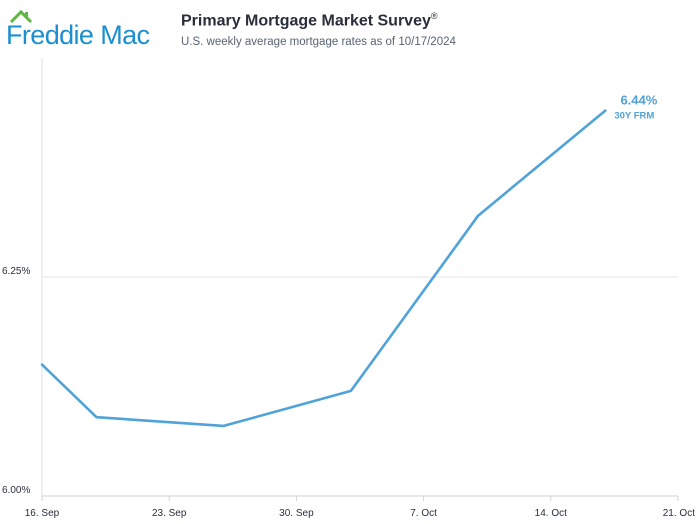 The height and width of the screenshot is (524, 700). I want to click on chart-title: Primary Mortgage Market Survey®, so click(309, 20).